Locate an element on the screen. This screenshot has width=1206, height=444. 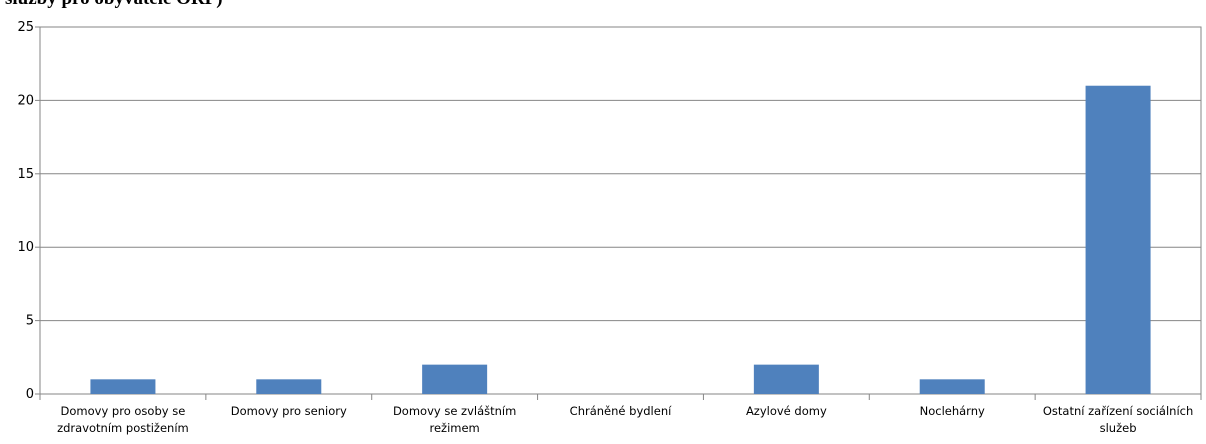
x-tick-label-line: zdravotním postižením is located at coordinates (123, 428).